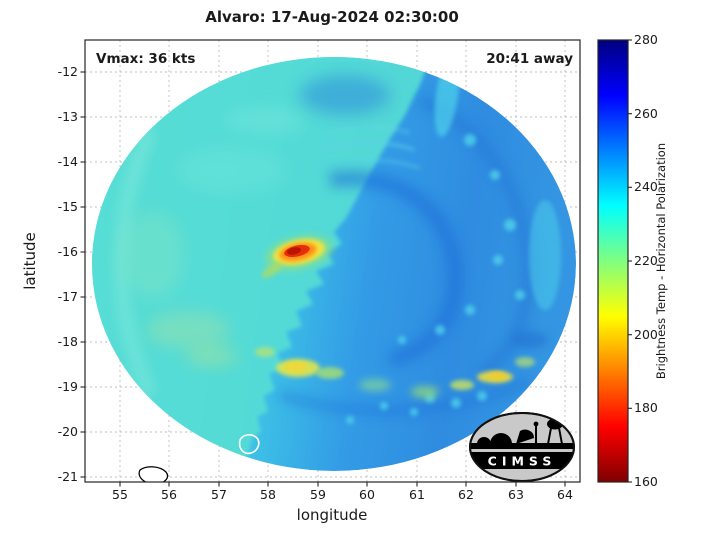  What do you see at coordinates (67, 71) in the screenshot?
I see `y-tick-label: -12` at bounding box center [67, 71].